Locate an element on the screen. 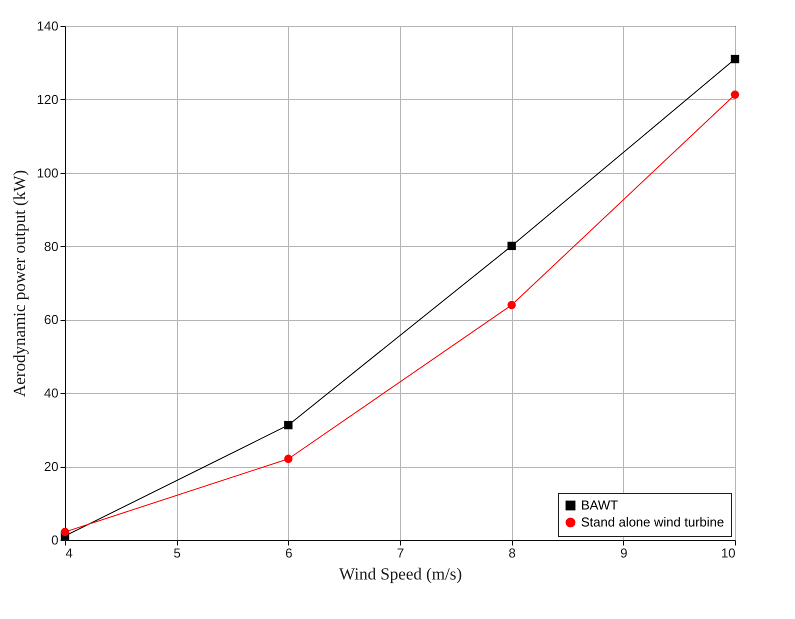 Image resolution: width=795 pixels, height=619 pixels. x-tick-label: 9 is located at coordinates (624, 553).